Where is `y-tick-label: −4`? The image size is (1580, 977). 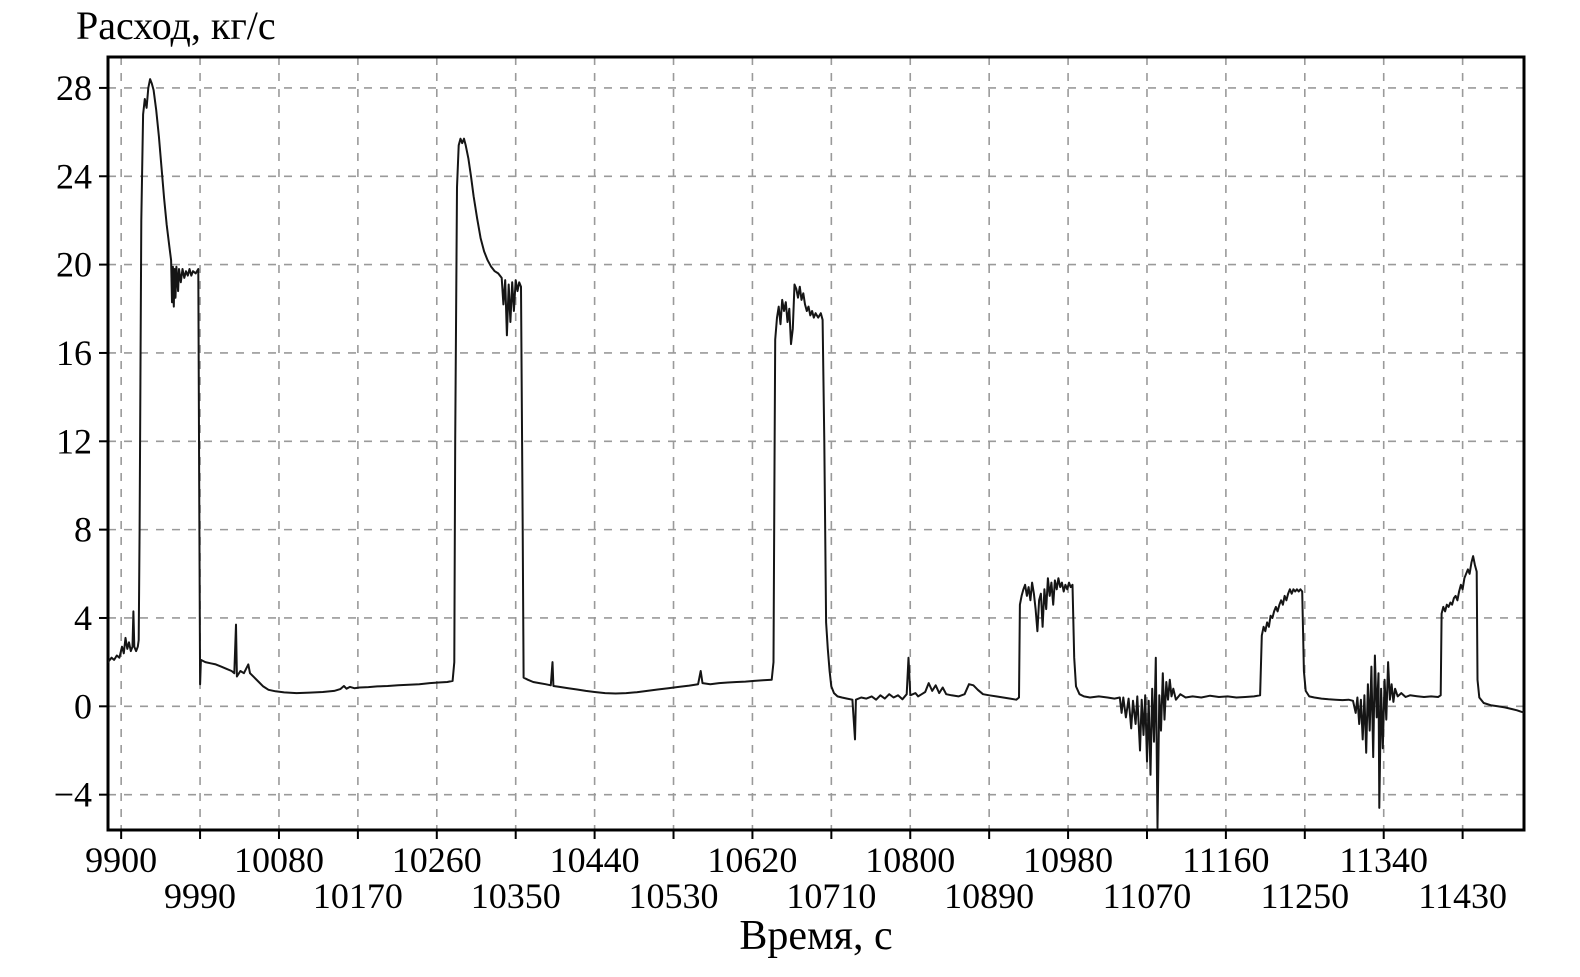
y-tick-label: −4 is located at coordinates (73, 795).